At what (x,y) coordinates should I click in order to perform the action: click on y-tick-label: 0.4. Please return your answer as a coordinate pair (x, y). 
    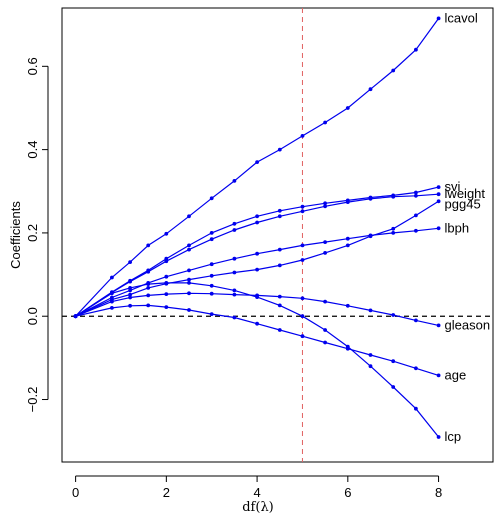
    Looking at the image, I should click on (32, 150).